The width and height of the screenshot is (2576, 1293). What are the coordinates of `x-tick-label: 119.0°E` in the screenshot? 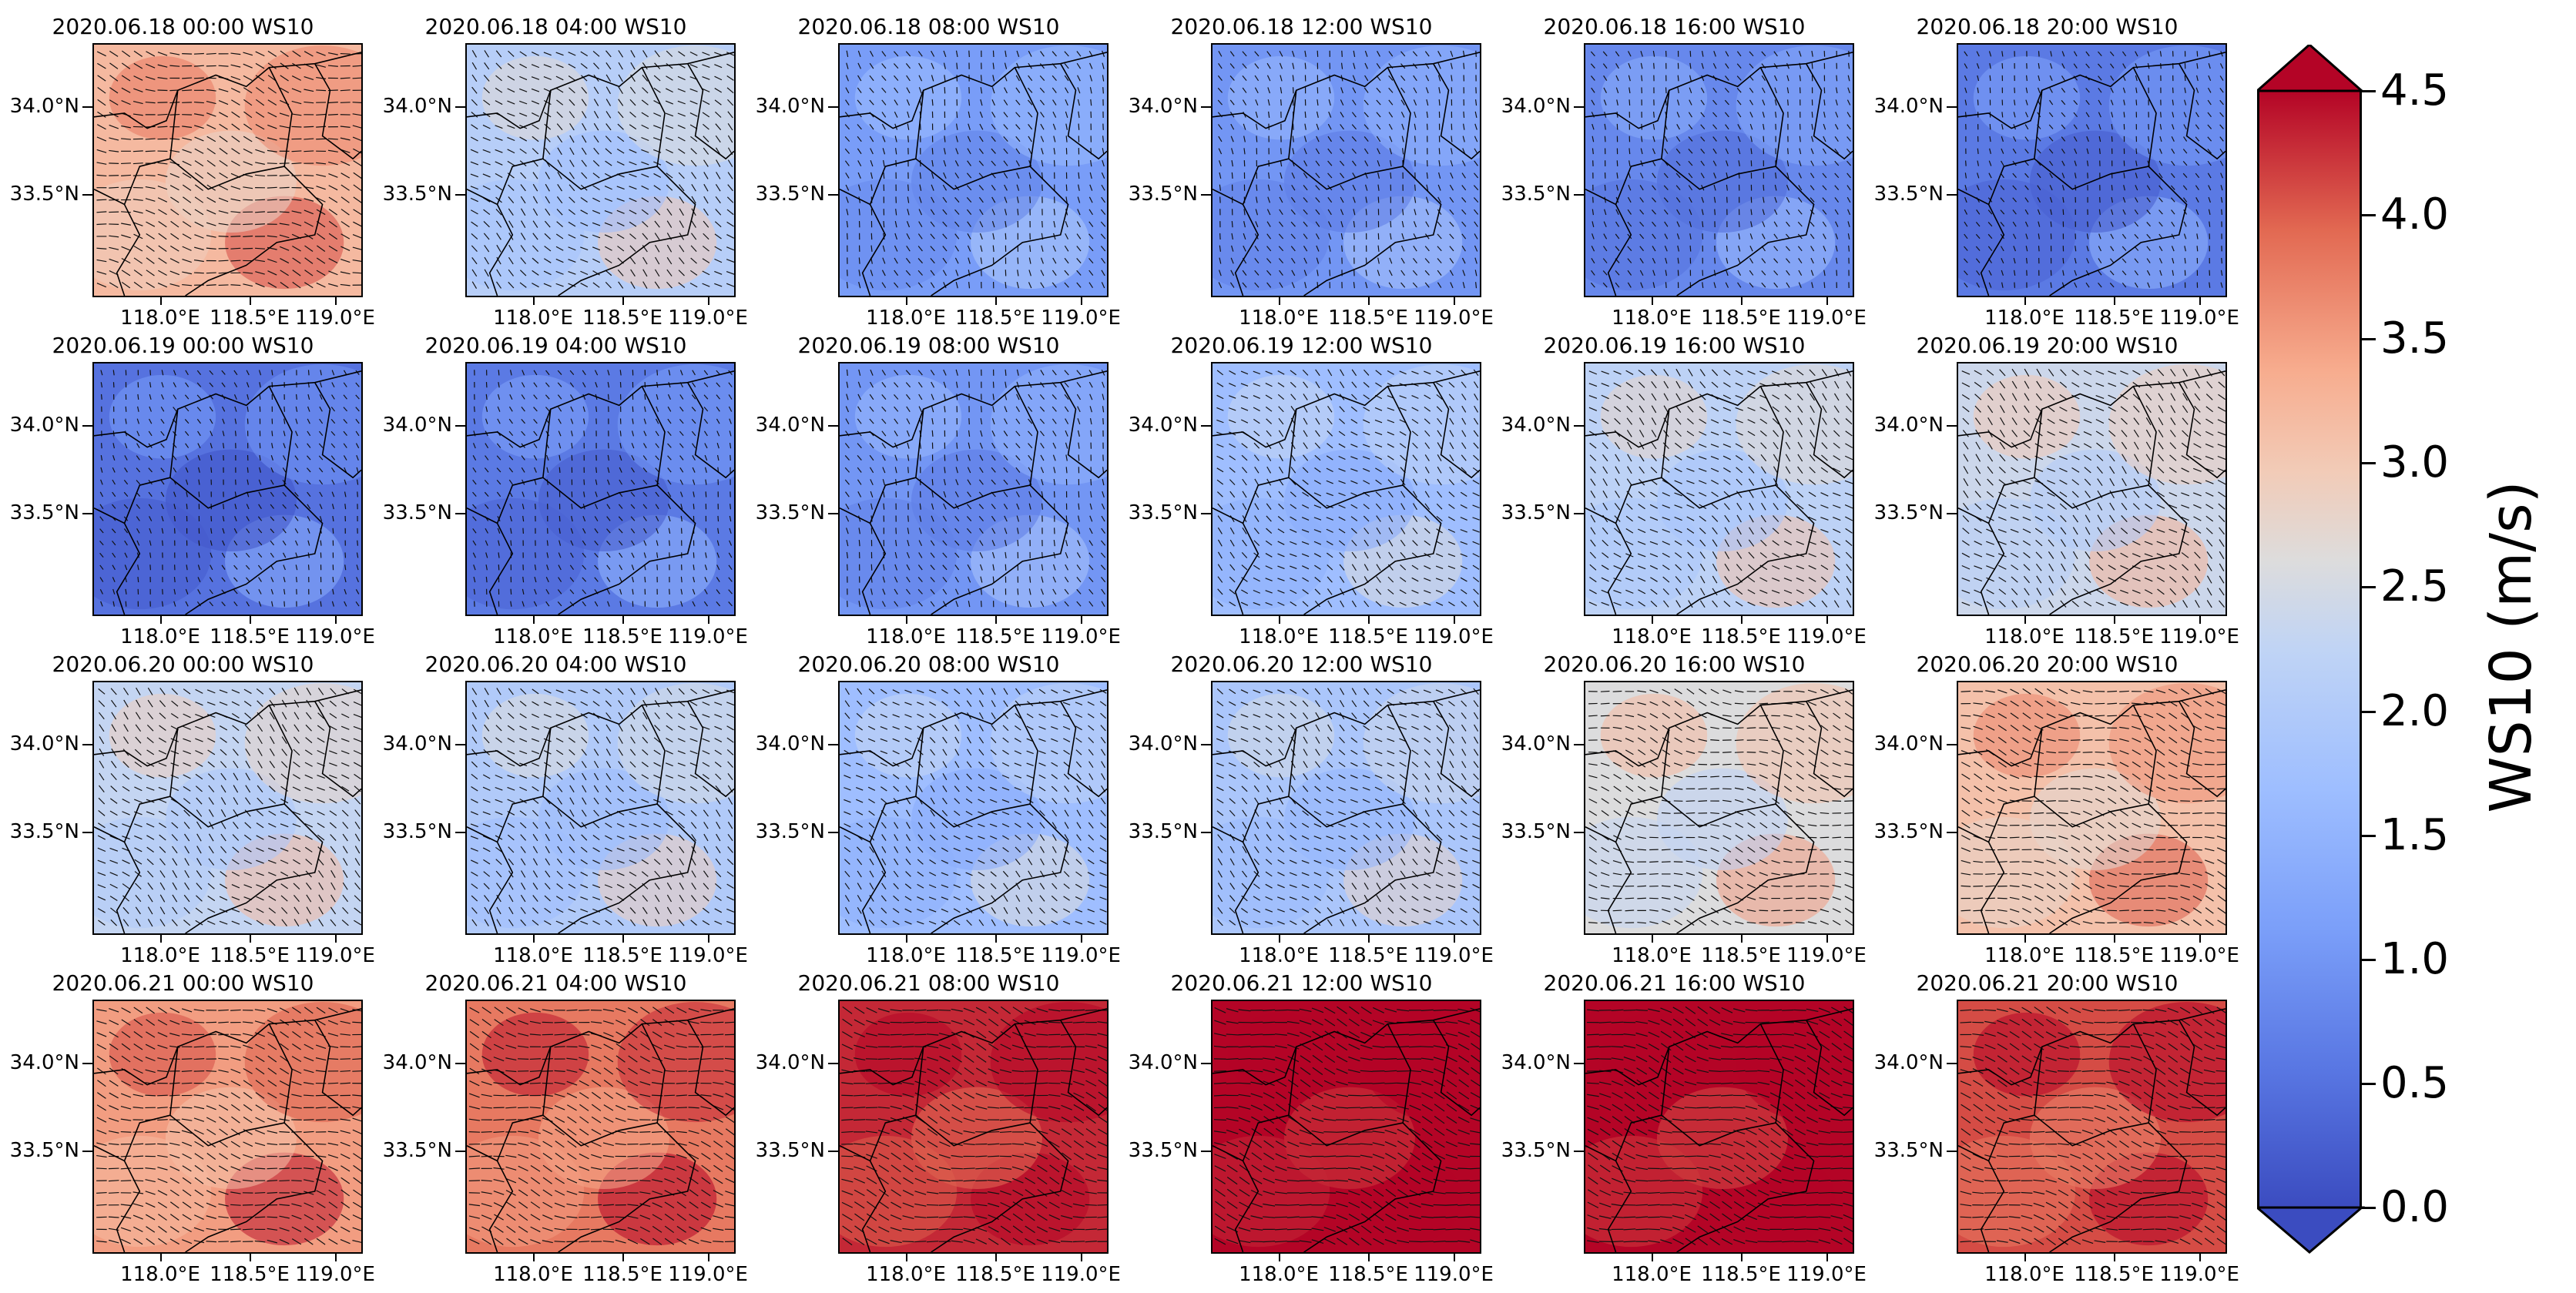 It's located at (708, 636).